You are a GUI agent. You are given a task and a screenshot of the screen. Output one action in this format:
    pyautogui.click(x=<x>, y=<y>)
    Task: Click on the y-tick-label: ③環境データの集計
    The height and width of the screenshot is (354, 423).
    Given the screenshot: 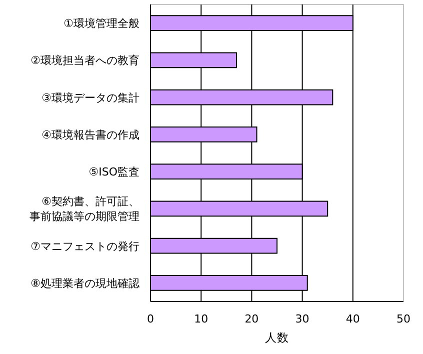 What is the action you would take?
    pyautogui.click(x=91, y=97)
    